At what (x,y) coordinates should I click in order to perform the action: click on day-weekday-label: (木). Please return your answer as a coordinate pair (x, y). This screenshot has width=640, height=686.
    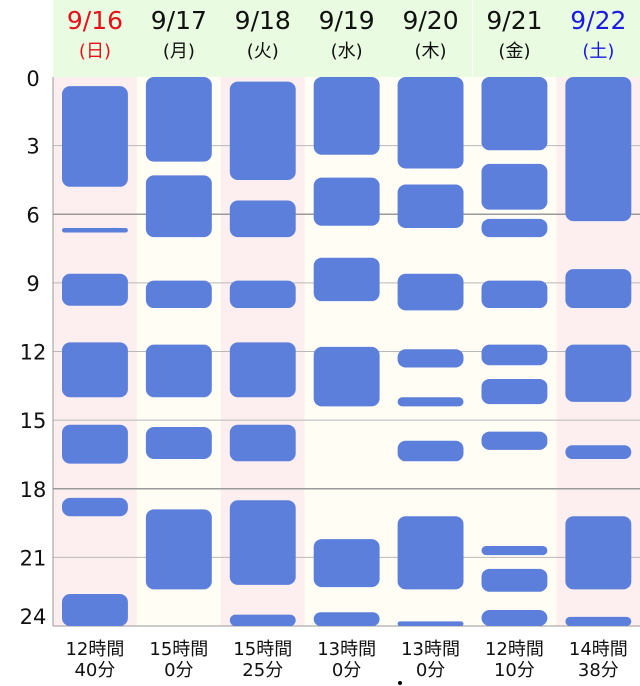
    Looking at the image, I should click on (430, 51).